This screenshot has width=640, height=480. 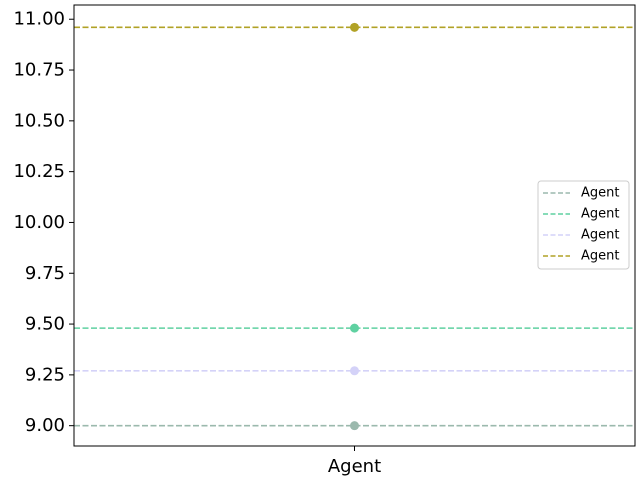 What do you see at coordinates (354, 226) in the screenshot?
I see `series-points` at bounding box center [354, 226].